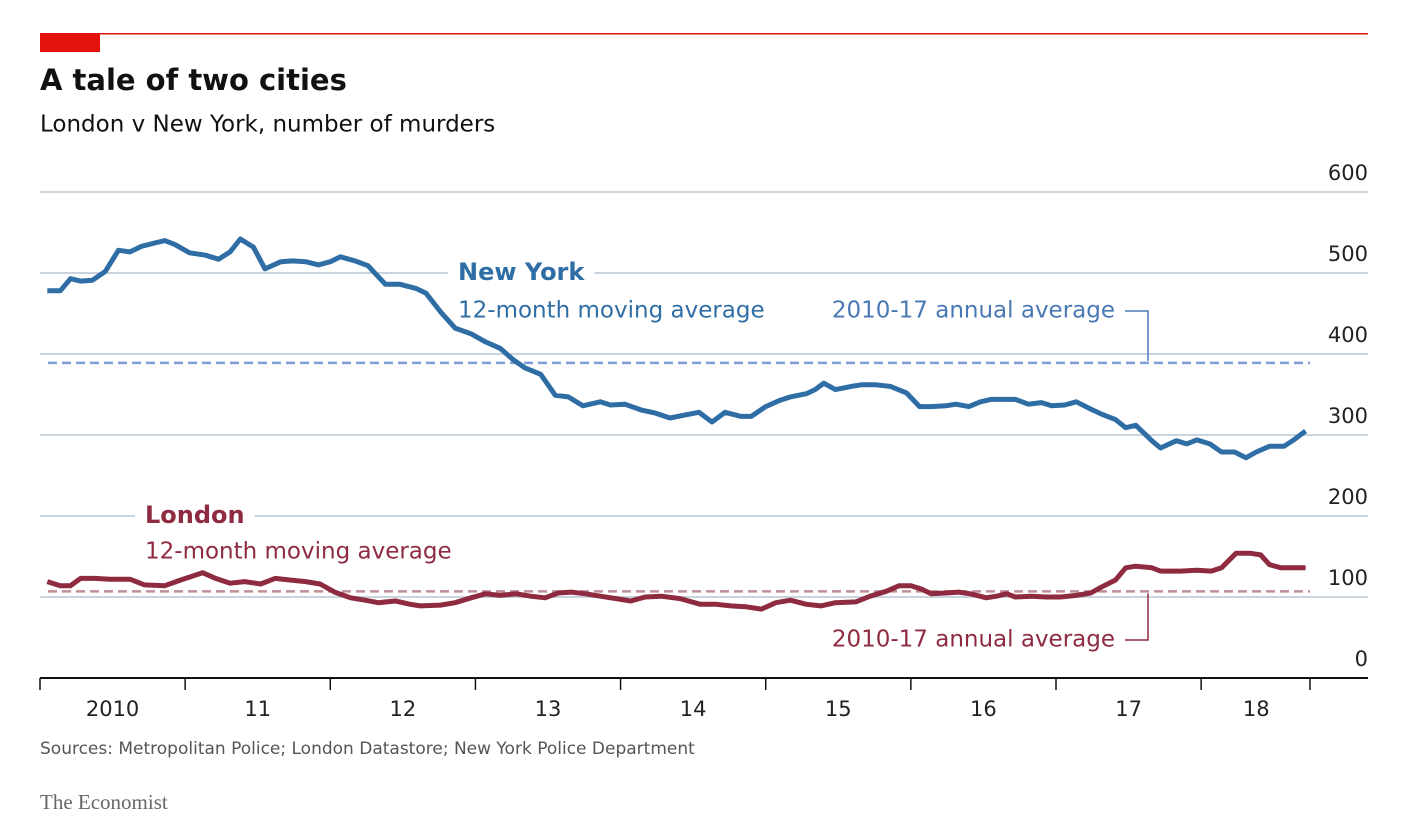  I want to click on y-tick-label: 200, so click(1348, 497).